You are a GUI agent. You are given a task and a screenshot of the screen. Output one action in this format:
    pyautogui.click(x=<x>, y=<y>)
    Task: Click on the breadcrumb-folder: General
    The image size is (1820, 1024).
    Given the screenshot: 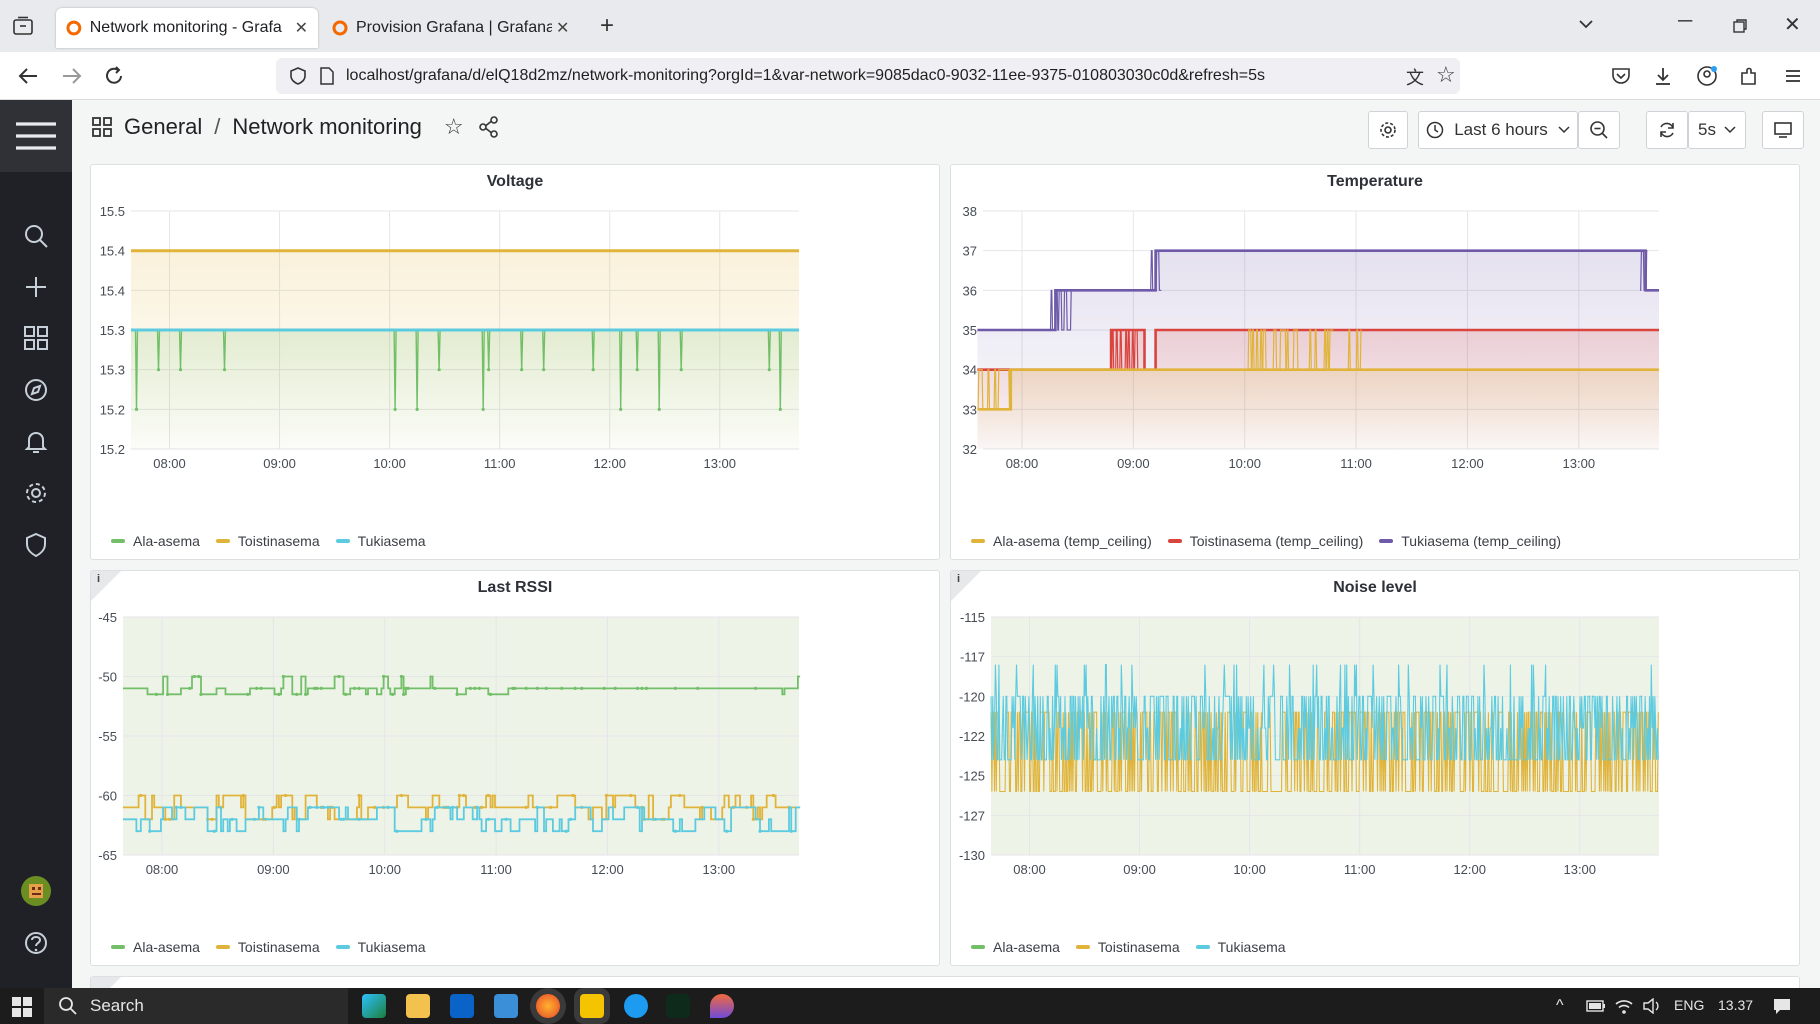 What is the action you would take?
    pyautogui.click(x=163, y=126)
    